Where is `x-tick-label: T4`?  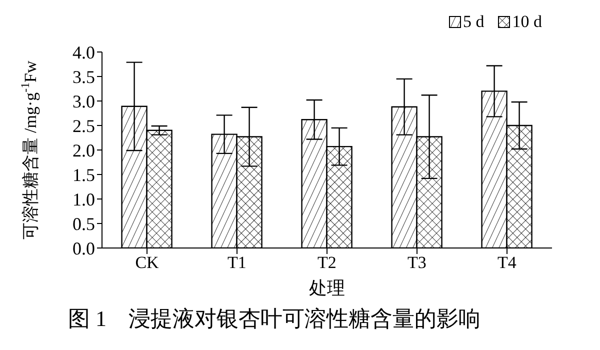
x-tick-label: T4 is located at coordinates (507, 262).